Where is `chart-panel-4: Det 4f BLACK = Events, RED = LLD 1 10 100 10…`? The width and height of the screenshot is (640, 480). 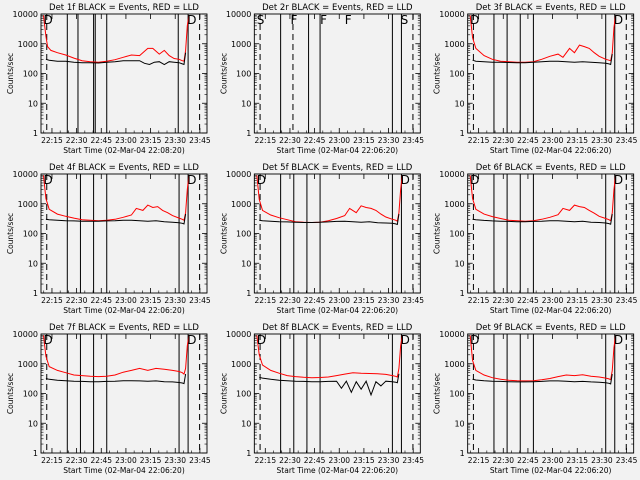 chart-panel-4: Det 4f BLACK = Events, RED = LLD 1 10 100 10… is located at coordinates (108, 239).